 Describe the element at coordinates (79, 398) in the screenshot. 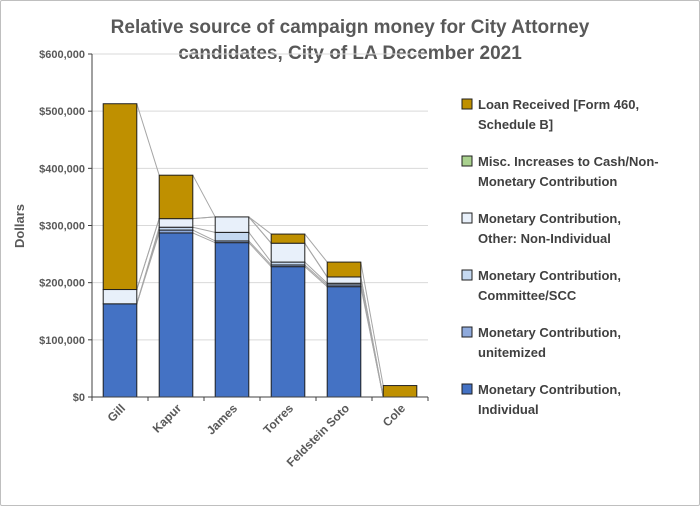

I see `y-tick-label: $0` at that location.